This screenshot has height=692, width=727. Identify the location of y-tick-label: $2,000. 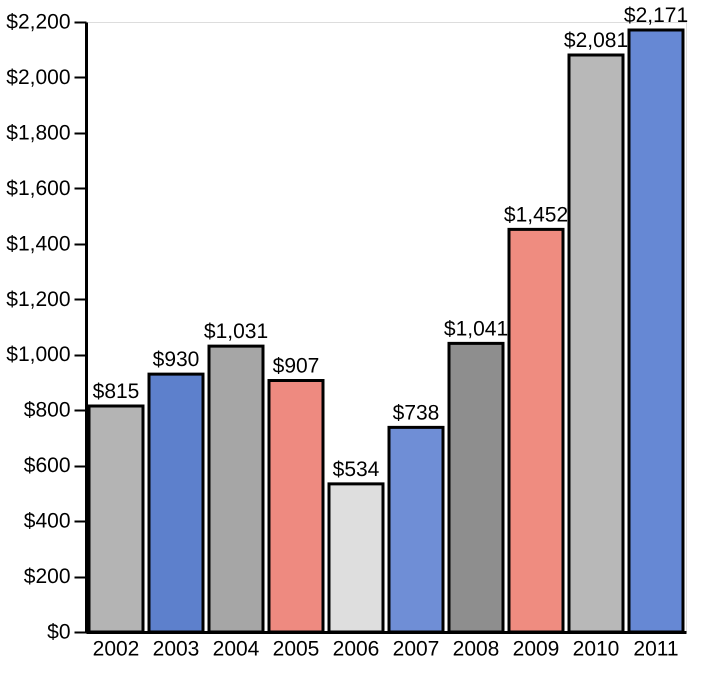
(38, 77).